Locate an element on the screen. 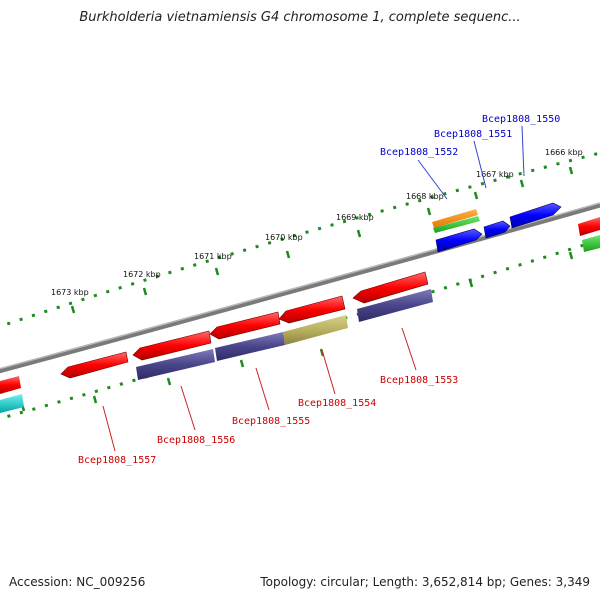 Image resolution: width=600 pixels, height=600 pixels. gene-label-bcep1808-1553: Bcep1808_1553 is located at coordinates (419, 380).